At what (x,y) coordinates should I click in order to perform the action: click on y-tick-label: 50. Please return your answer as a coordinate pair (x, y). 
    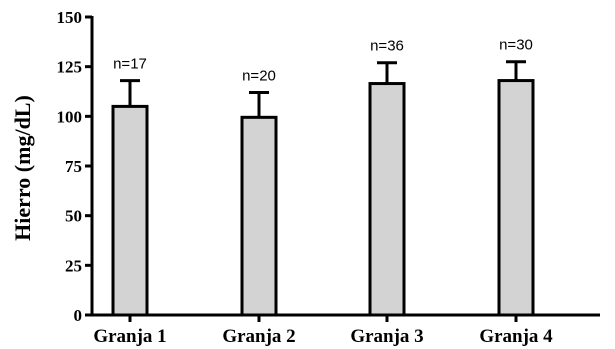
    Looking at the image, I should click on (73, 216).